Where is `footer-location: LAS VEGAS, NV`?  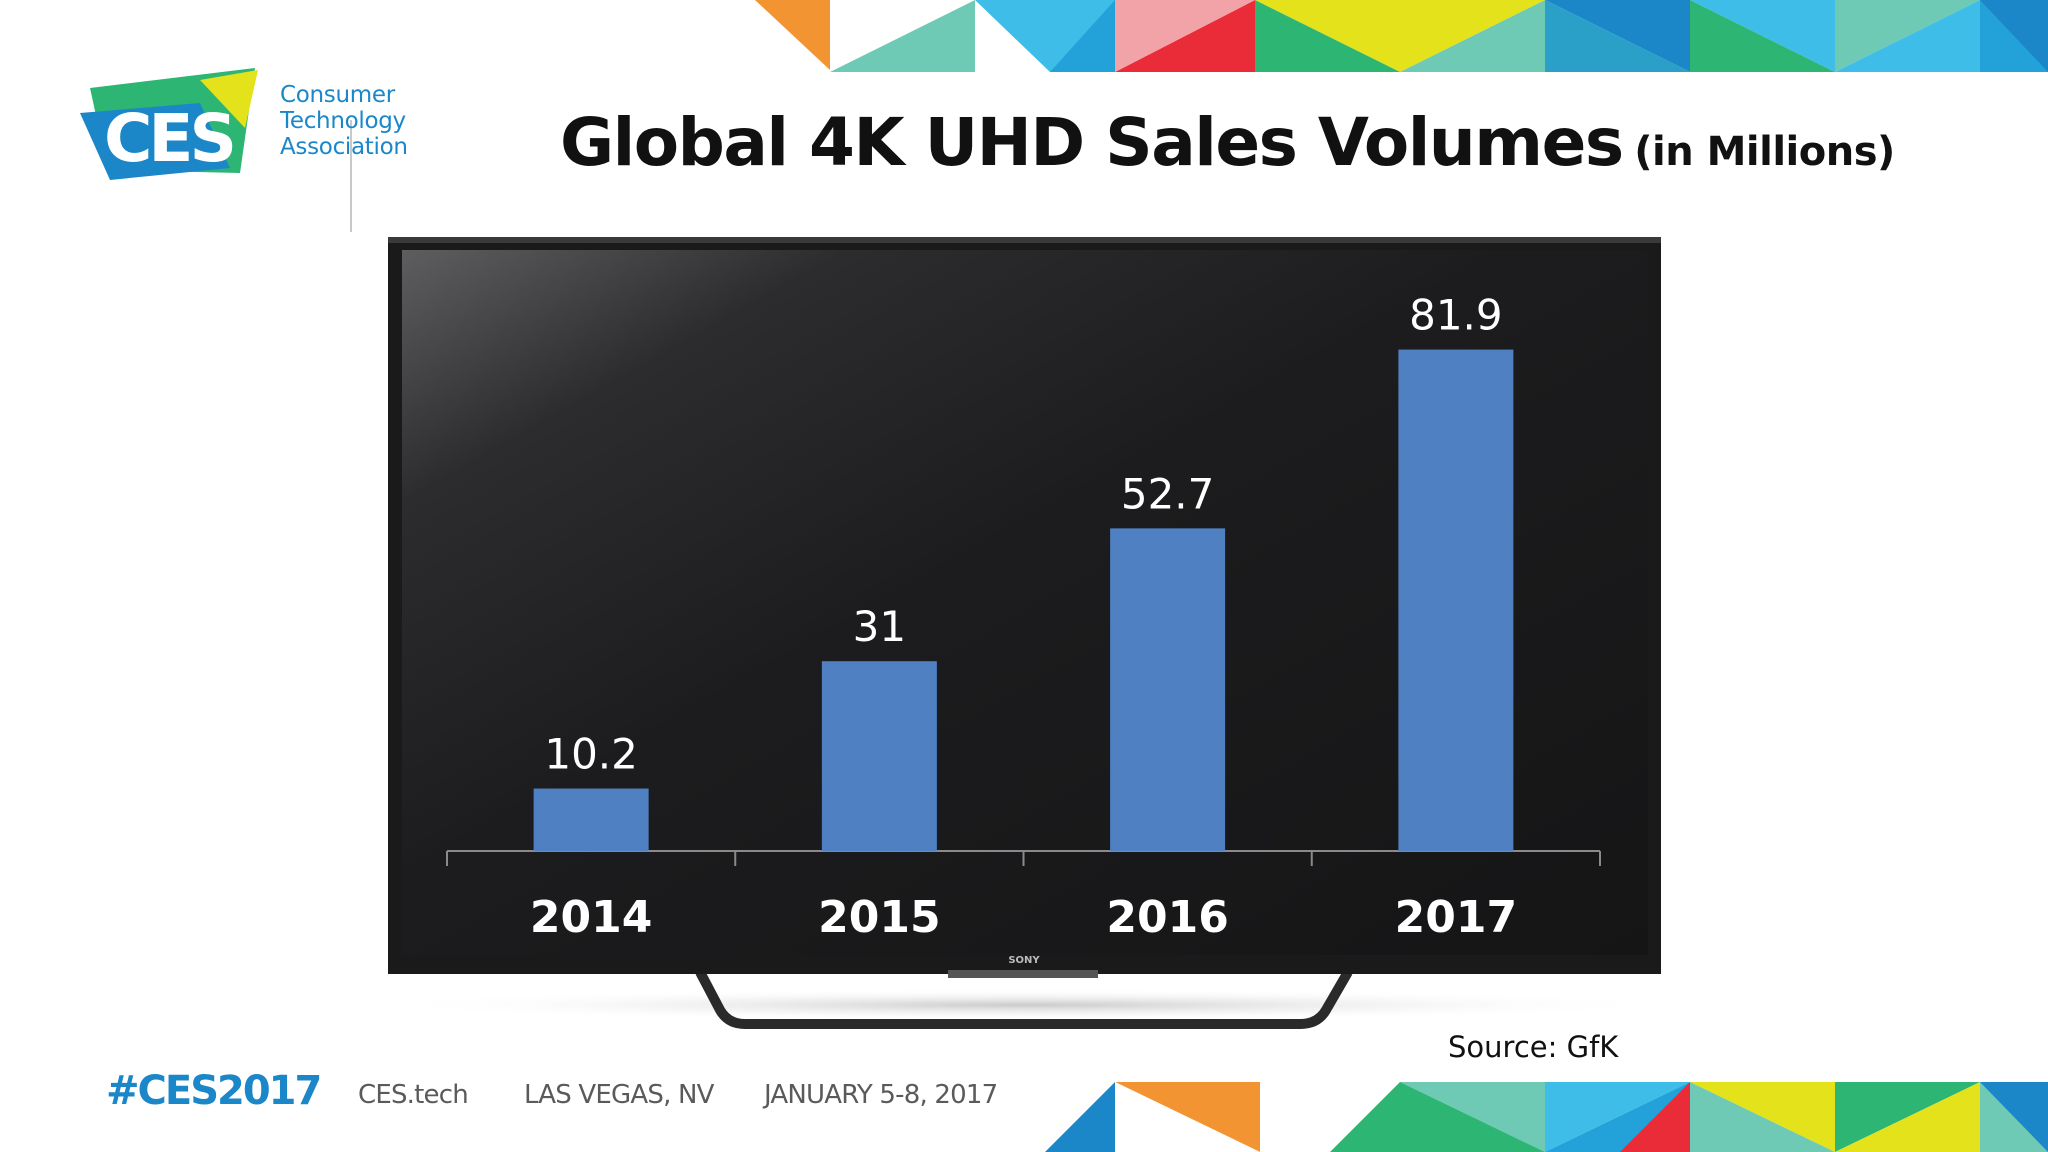 footer-location: LAS VEGAS, NV is located at coordinates (619, 1095).